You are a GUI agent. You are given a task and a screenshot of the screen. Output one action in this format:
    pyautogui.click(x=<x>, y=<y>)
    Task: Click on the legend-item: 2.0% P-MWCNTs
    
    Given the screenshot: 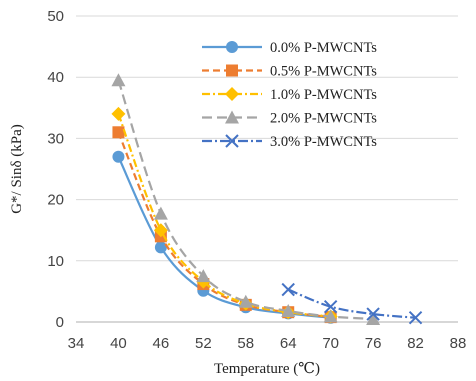 What is the action you would take?
    pyautogui.click(x=289, y=118)
    